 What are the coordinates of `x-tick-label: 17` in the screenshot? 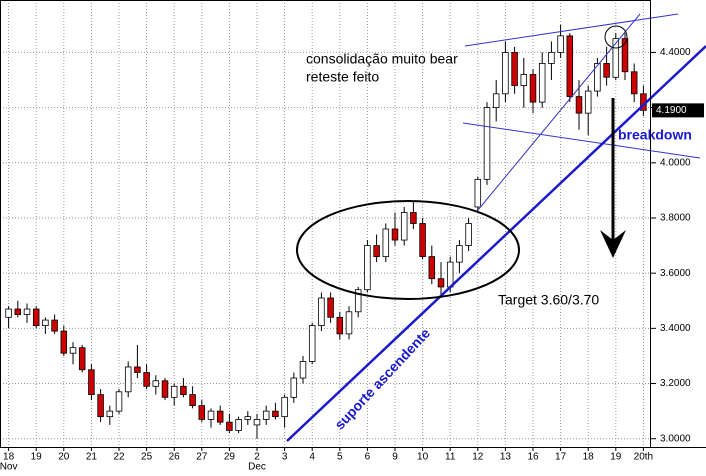 It's located at (561, 457).